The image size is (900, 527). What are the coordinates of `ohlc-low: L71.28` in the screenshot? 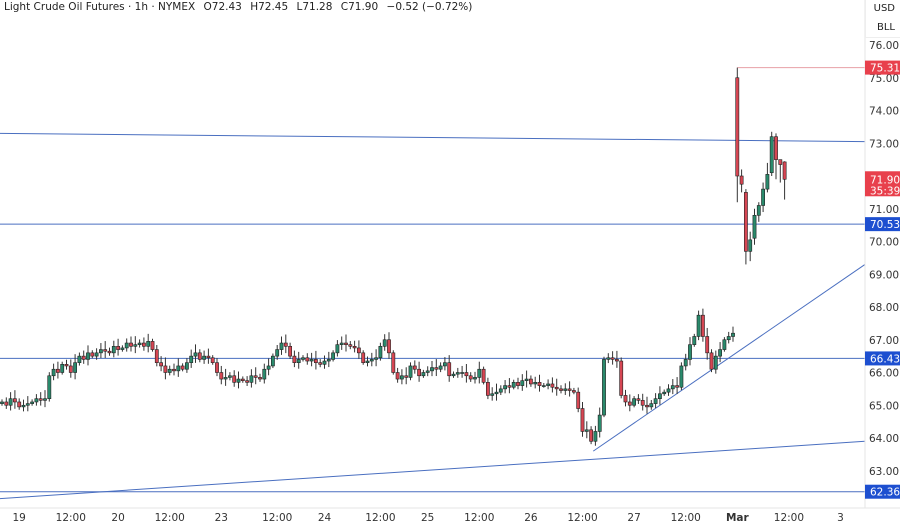 It's located at (314, 7).